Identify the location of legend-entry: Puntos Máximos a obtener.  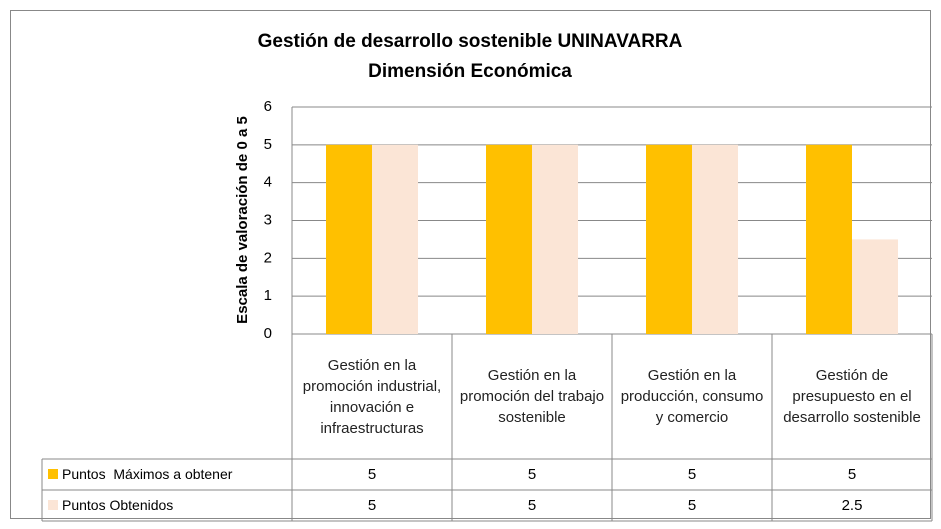
(140, 474).